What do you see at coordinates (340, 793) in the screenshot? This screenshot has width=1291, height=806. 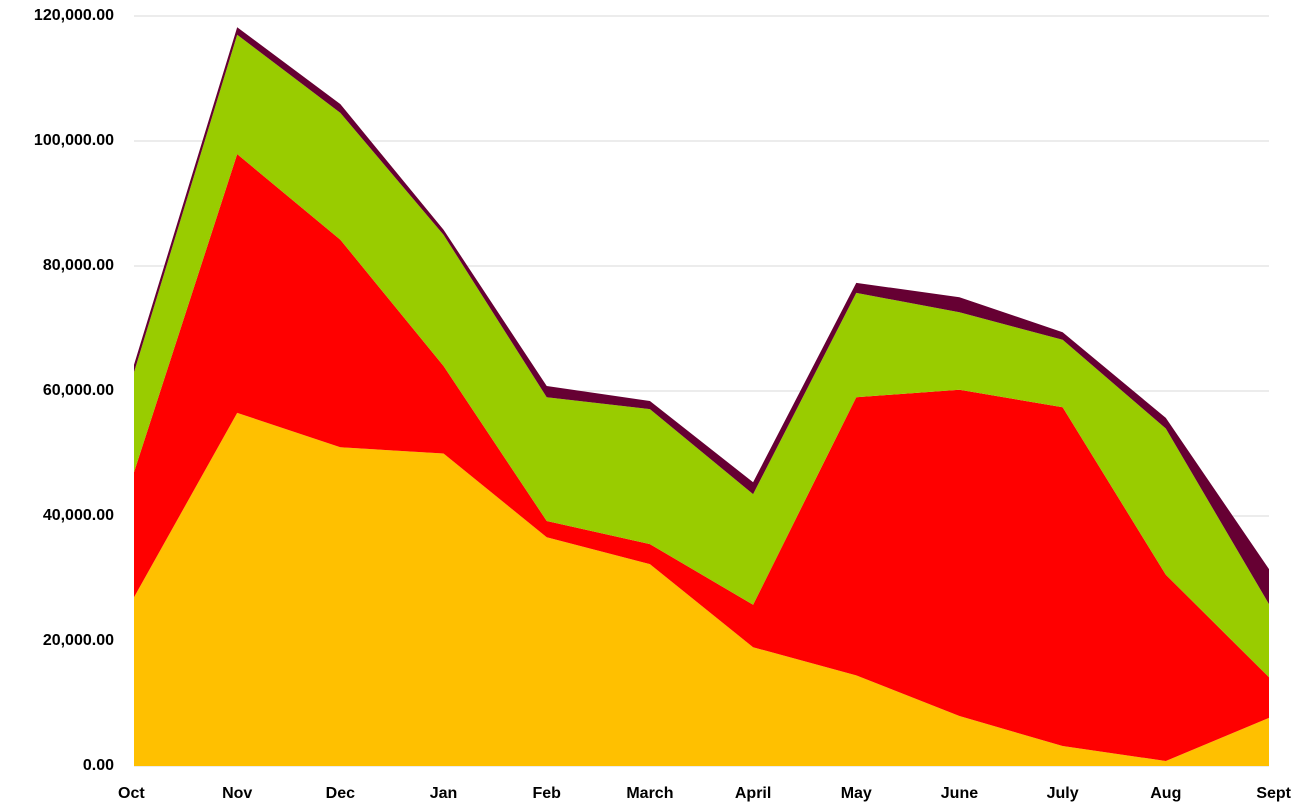 I see `x-tick-label: Dec` at bounding box center [340, 793].